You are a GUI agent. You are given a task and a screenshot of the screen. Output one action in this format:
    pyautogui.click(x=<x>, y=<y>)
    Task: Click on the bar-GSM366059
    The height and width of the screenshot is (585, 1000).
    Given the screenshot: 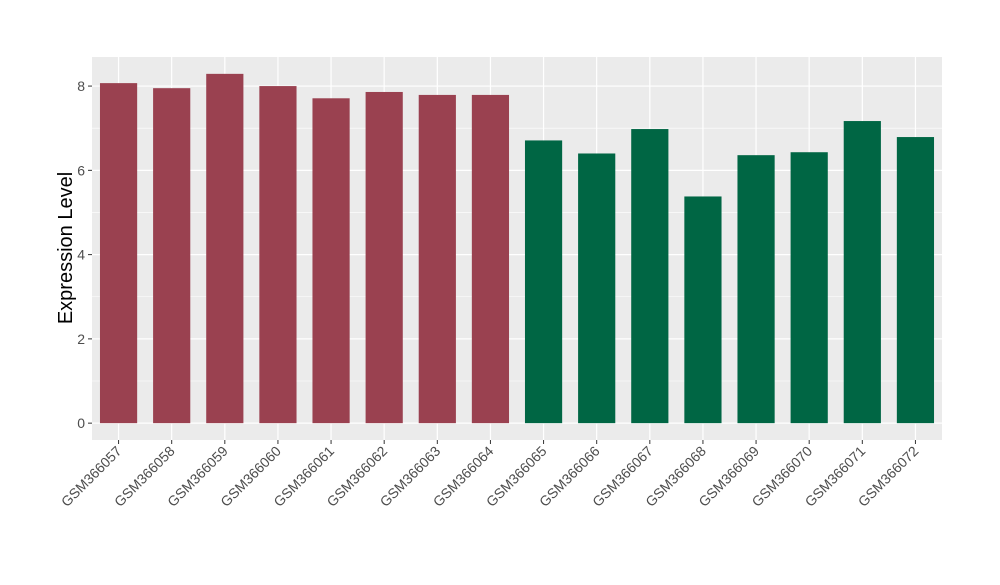 What is the action you would take?
    pyautogui.click(x=225, y=248)
    